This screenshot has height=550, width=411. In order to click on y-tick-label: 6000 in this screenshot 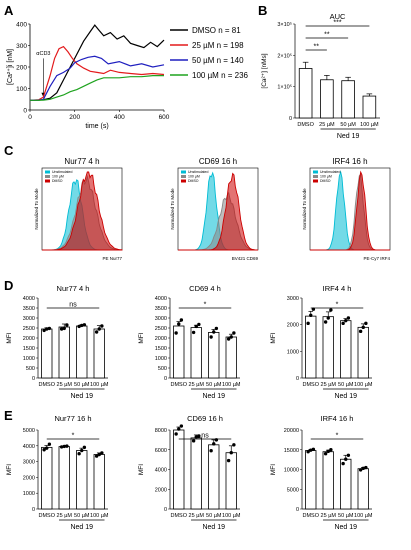, I will do `click(161, 451)`.